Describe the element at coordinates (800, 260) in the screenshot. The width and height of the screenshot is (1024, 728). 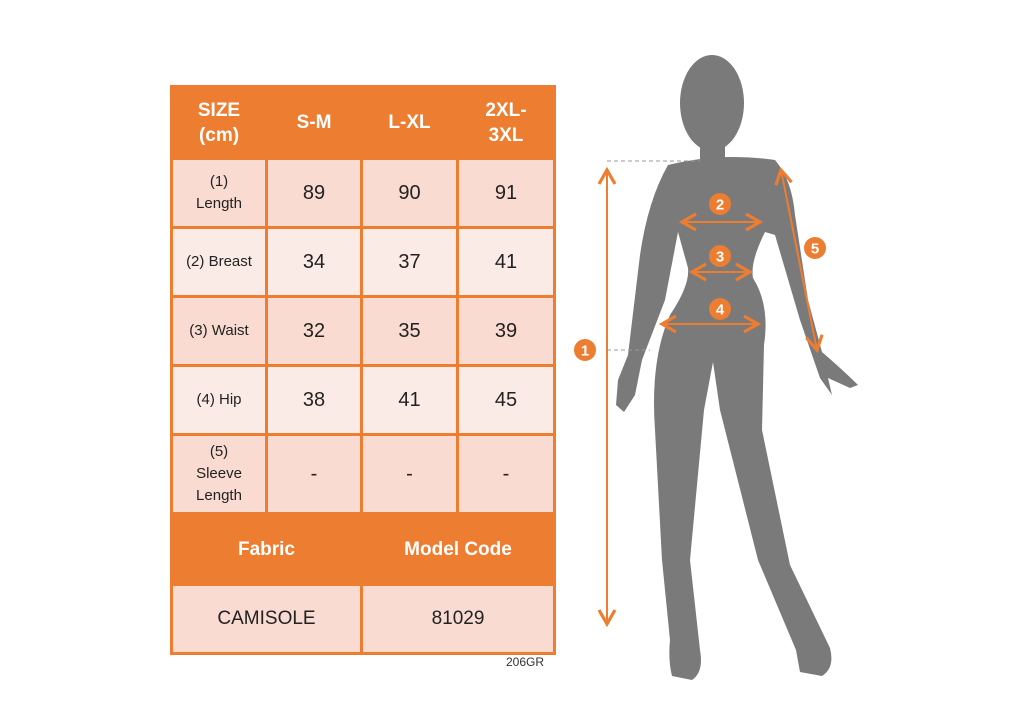
I see `sleeve-measure: 5` at that location.